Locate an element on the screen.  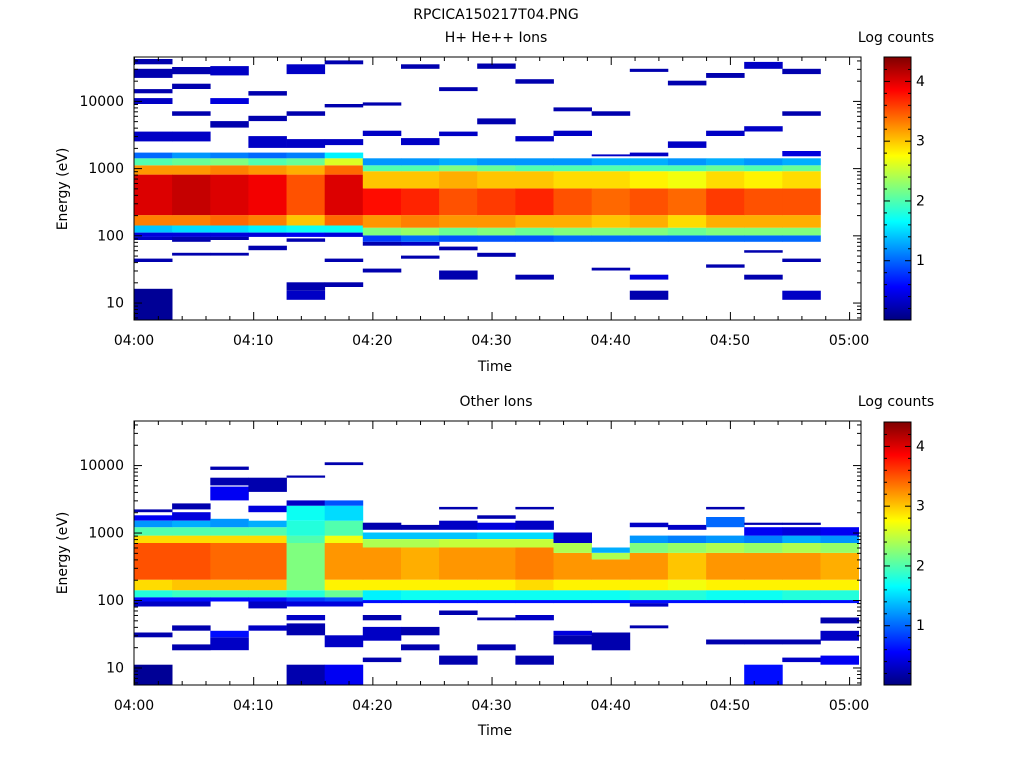
x-axis-label: Time is located at coordinates (494, 367).